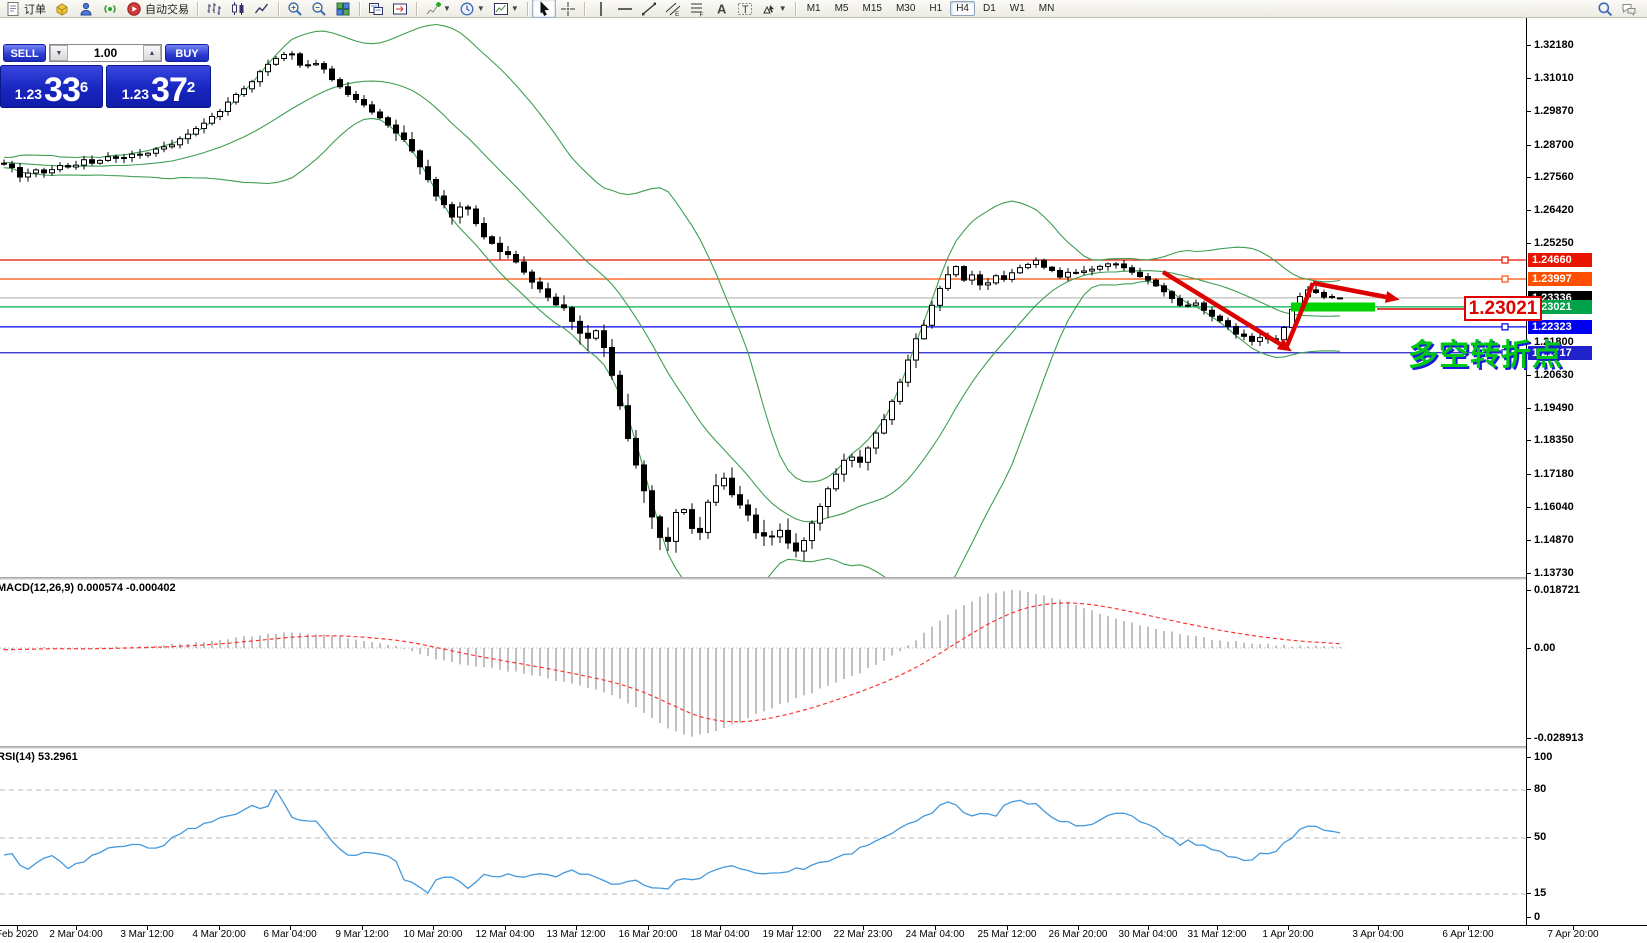 The width and height of the screenshot is (1647, 943). I want to click on sell-button: SELL, so click(24, 53).